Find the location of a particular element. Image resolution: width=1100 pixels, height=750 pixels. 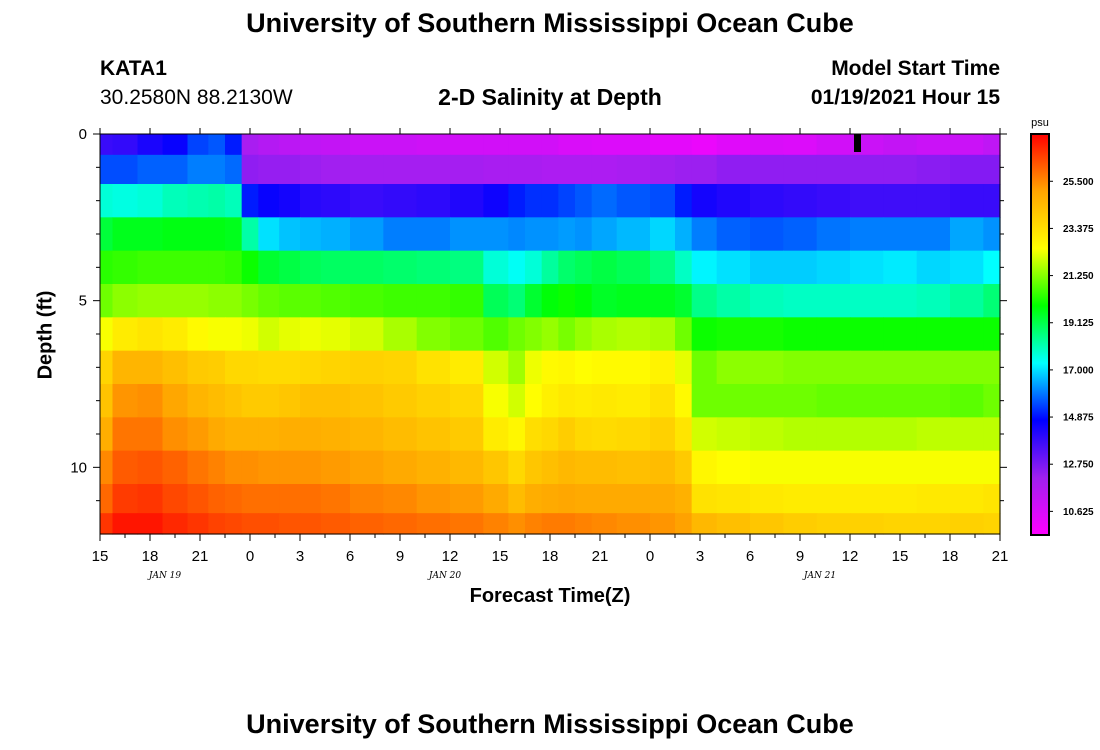

x-tick-label: 3 is located at coordinates (700, 556).